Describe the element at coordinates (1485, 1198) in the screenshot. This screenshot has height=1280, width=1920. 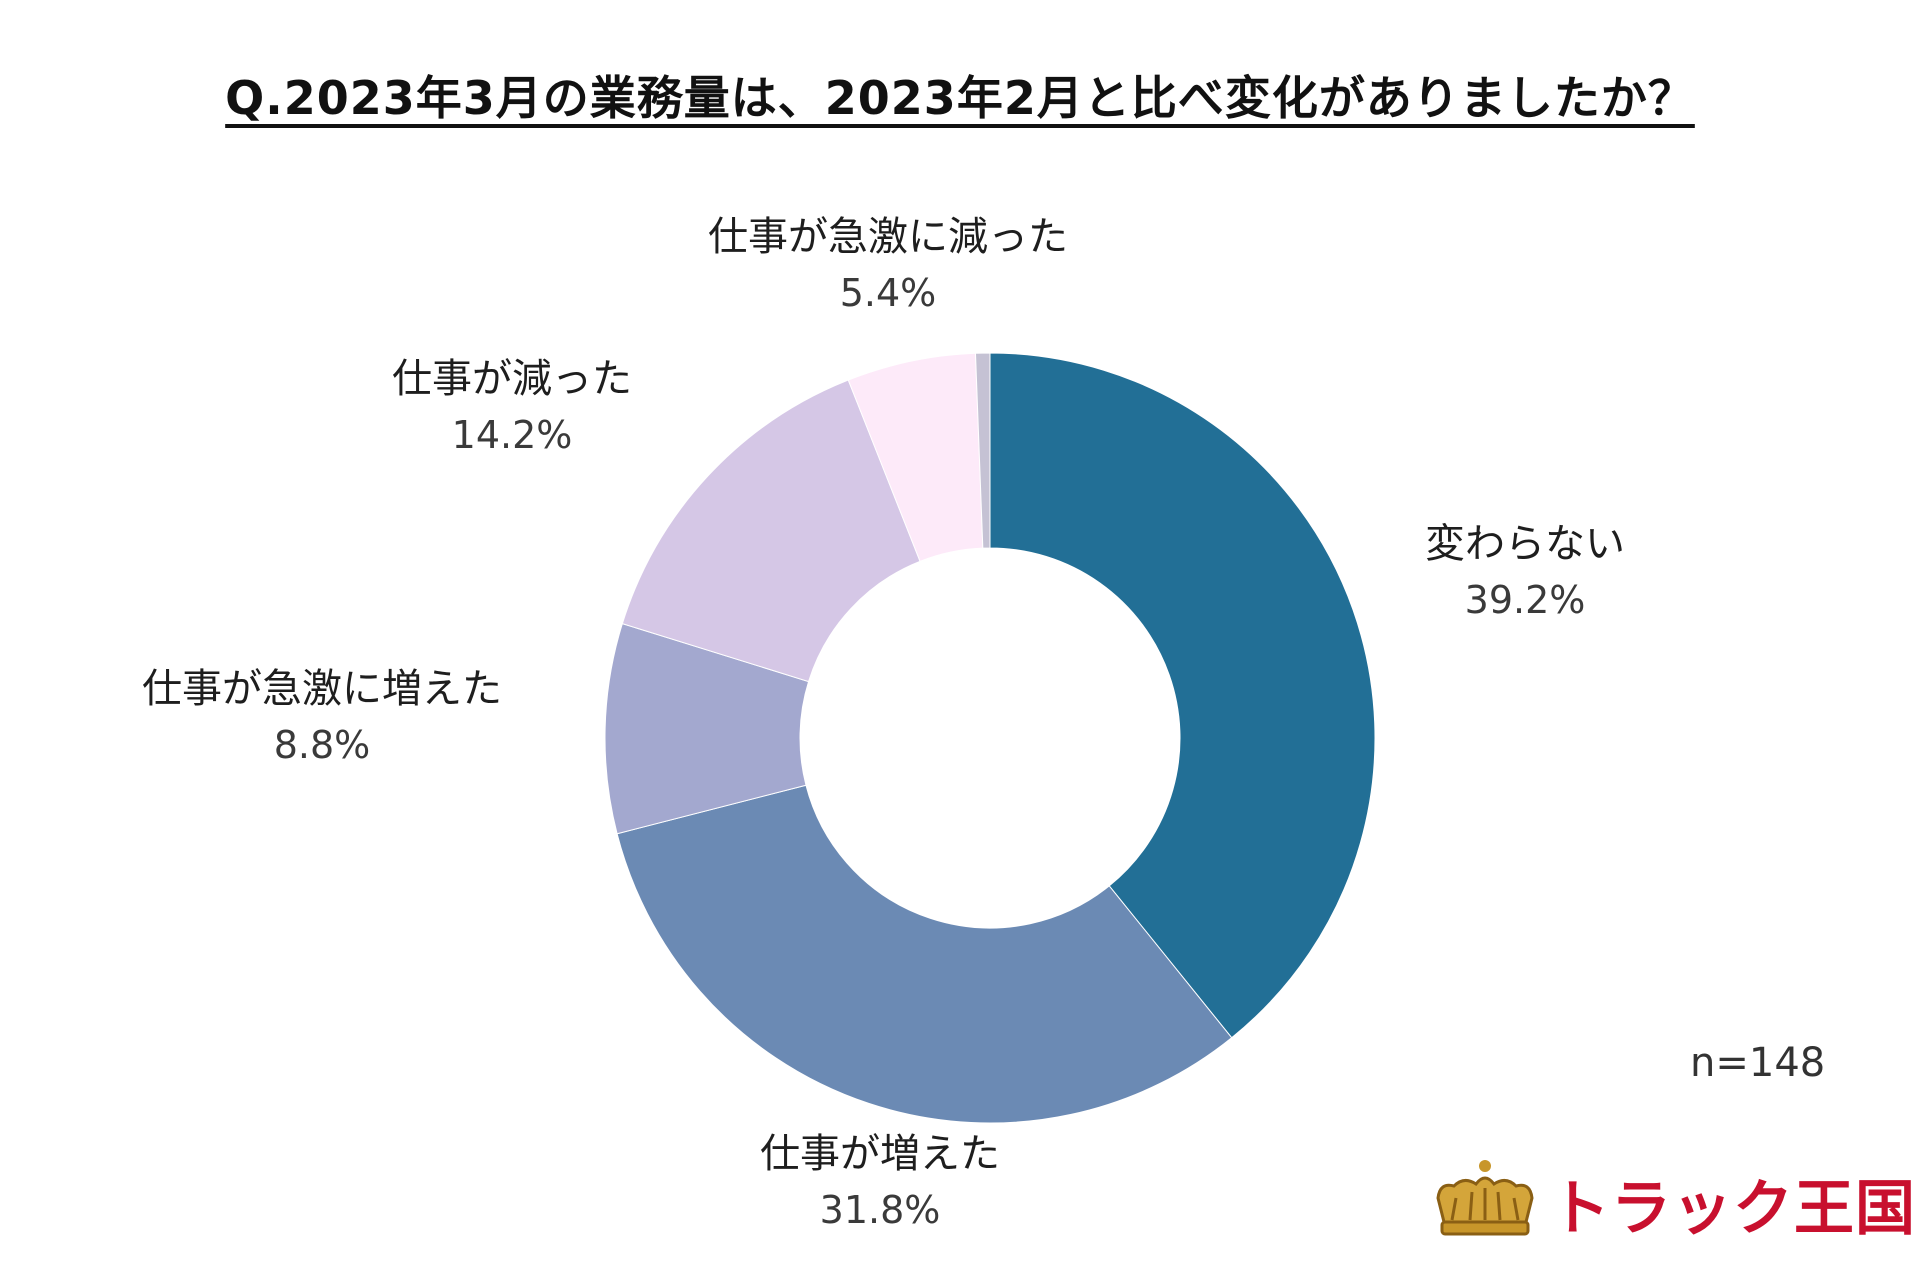
I see `crown-icon` at that location.